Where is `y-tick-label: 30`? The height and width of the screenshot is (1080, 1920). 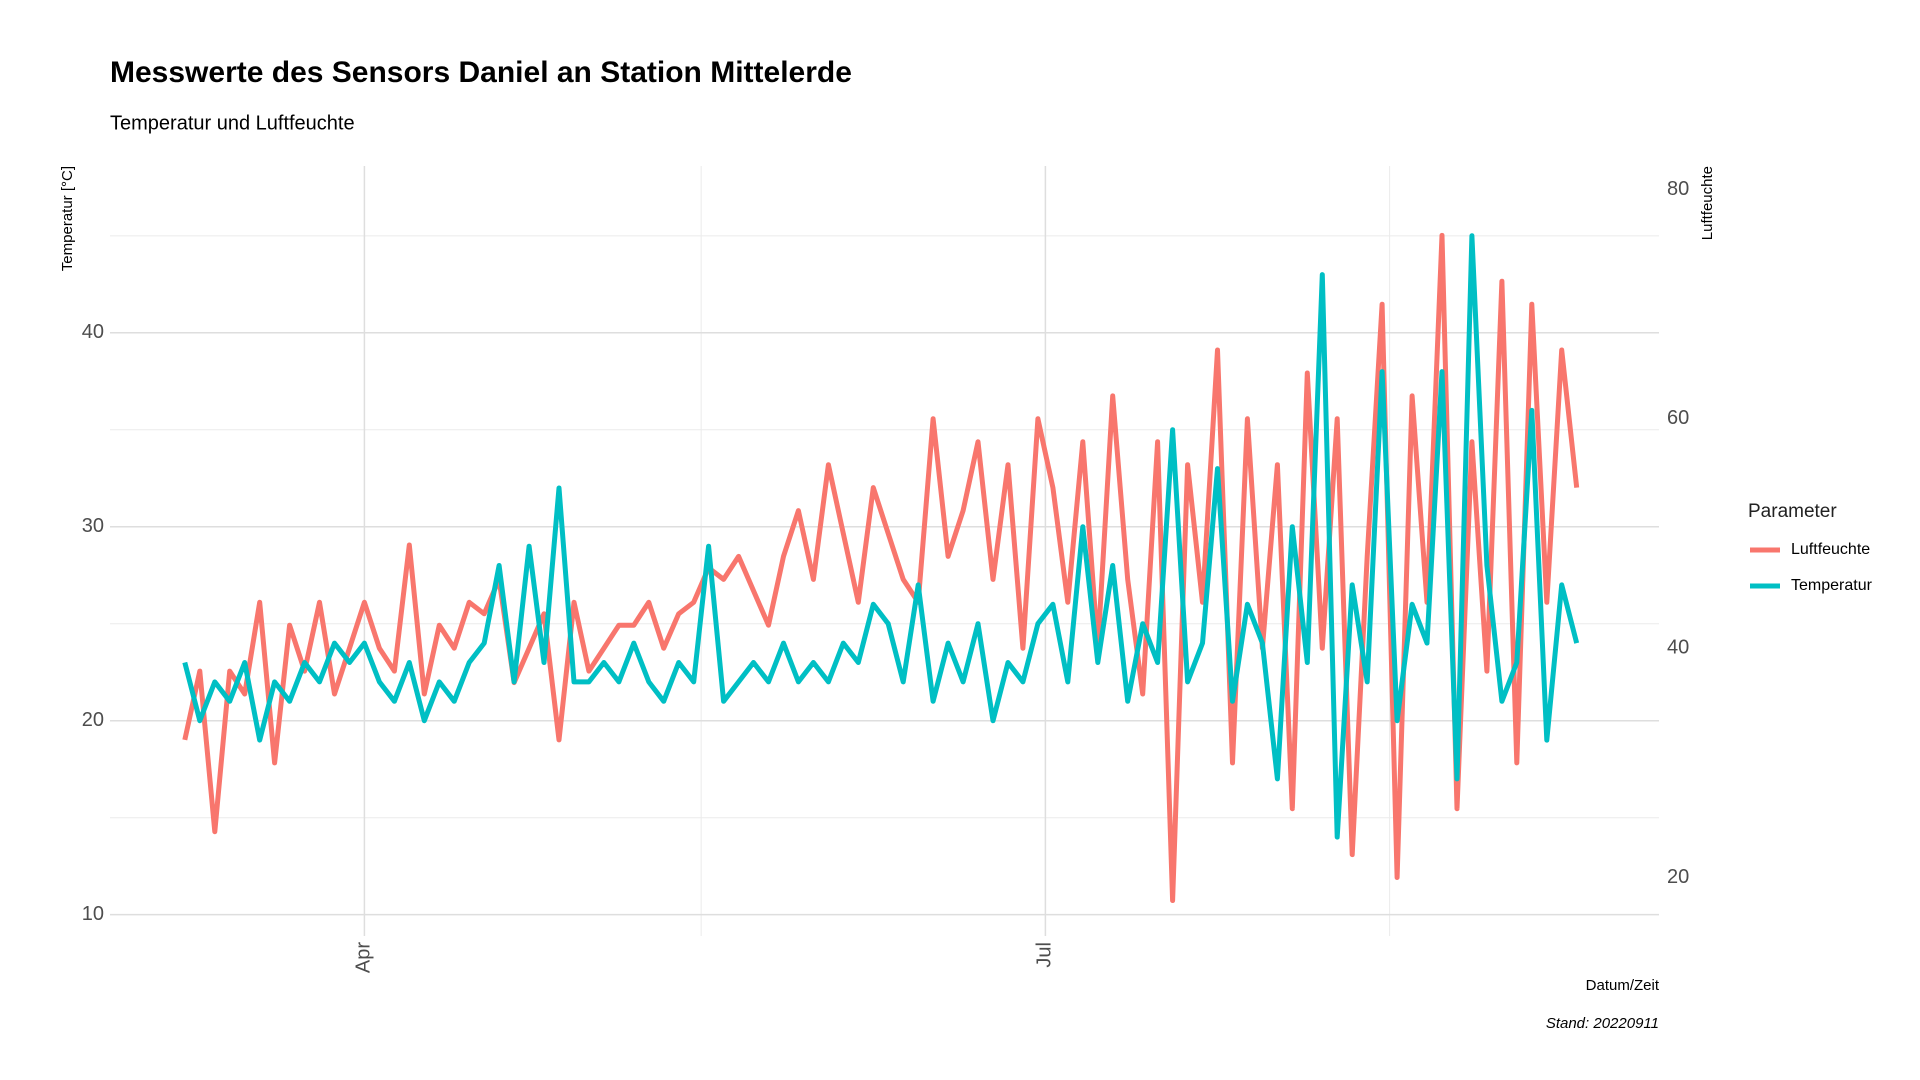
y-tick-label: 30 is located at coordinates (93, 526).